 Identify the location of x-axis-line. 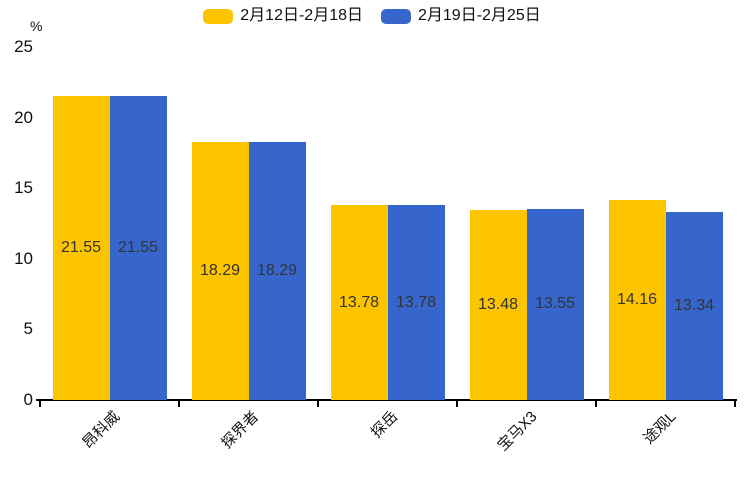
(386, 400).